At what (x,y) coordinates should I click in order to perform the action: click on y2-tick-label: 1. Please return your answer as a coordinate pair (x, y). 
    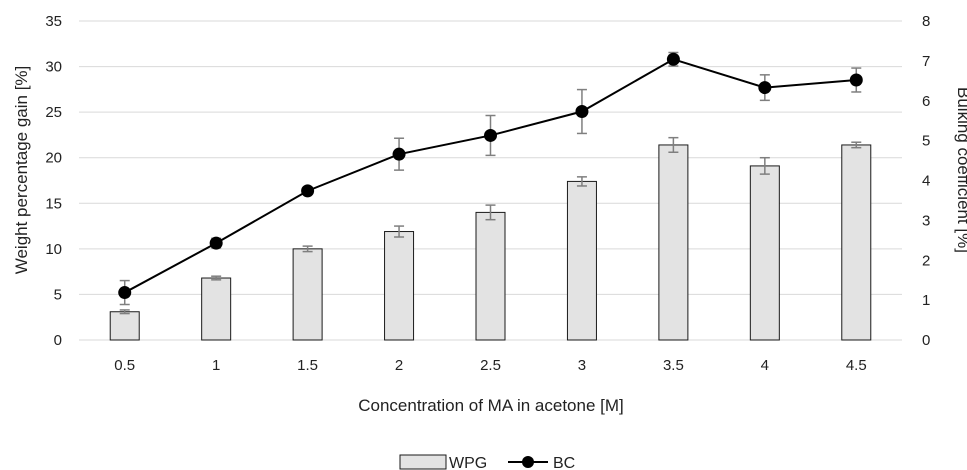
    Looking at the image, I should click on (926, 300).